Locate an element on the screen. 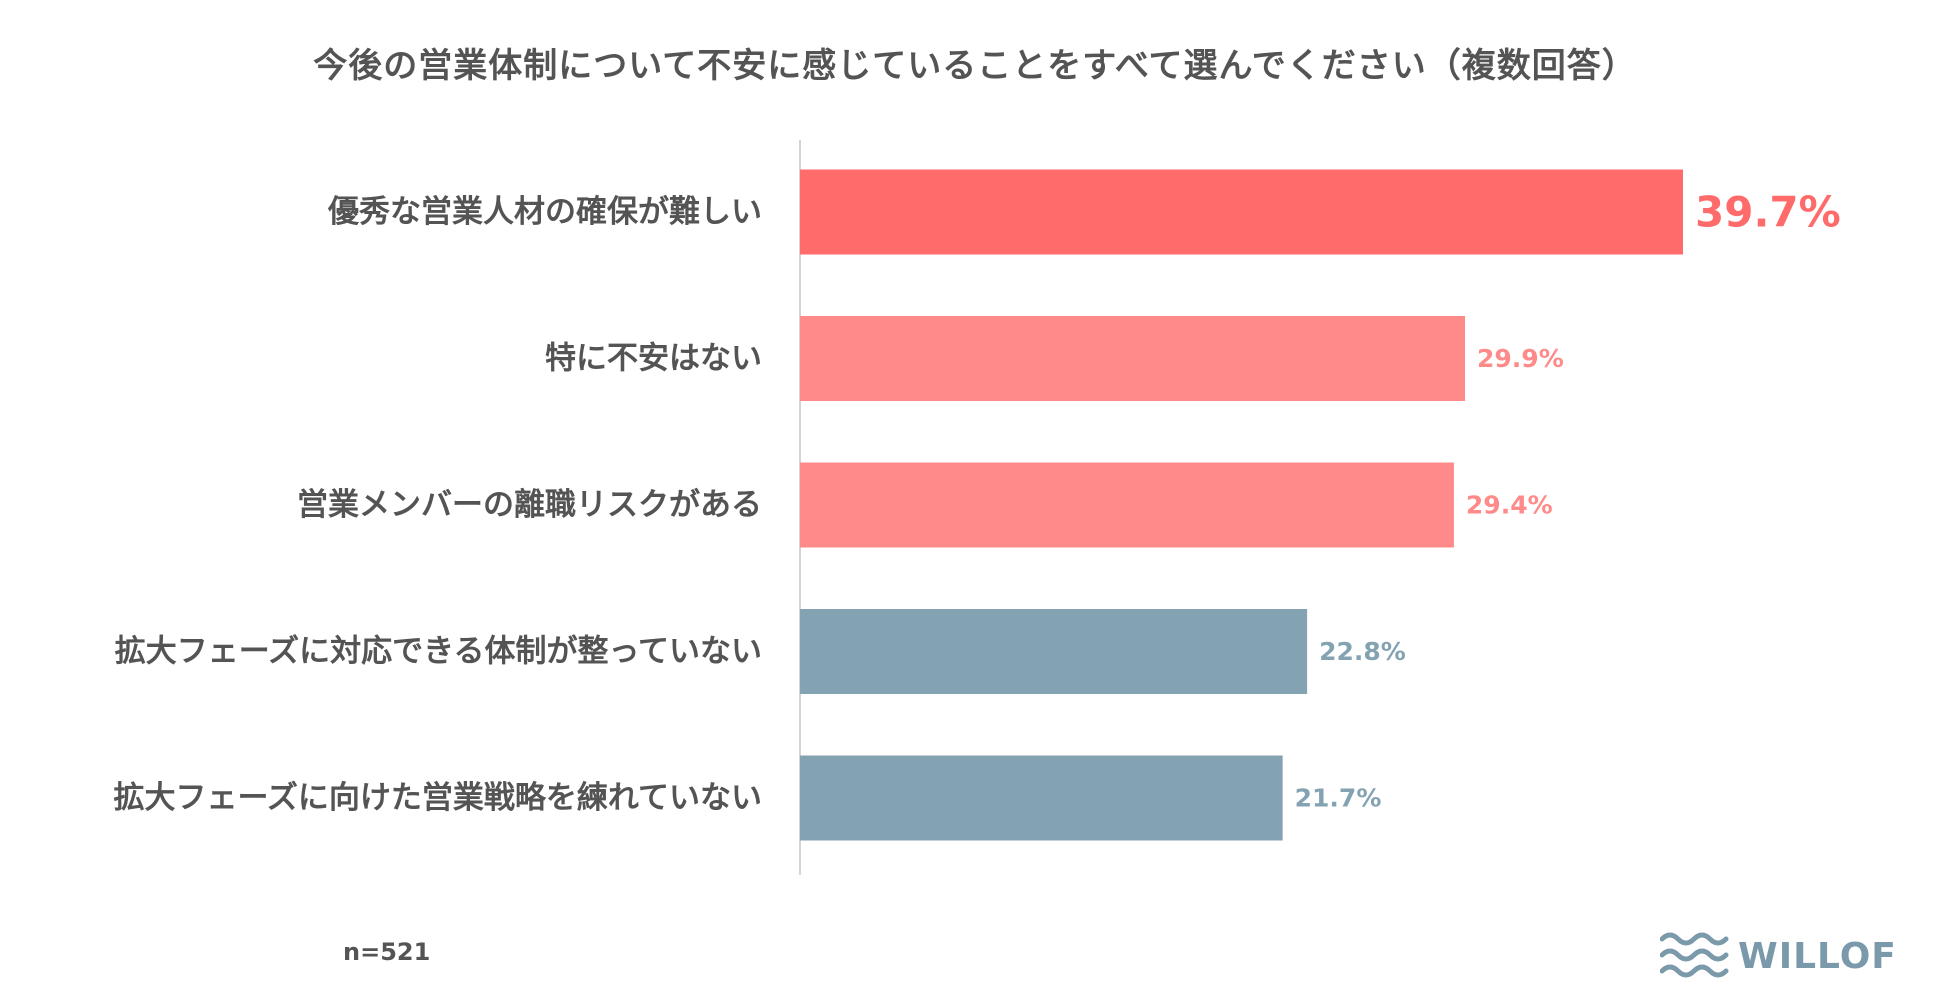  category-label-3: 営業メンバーの離職リスクがある is located at coordinates (529, 505).